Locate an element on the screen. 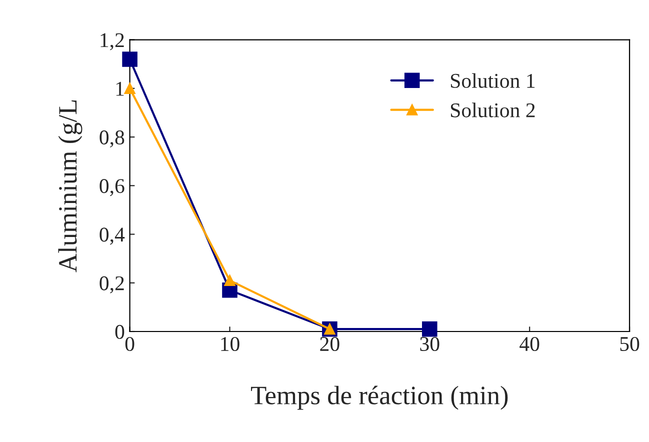  x-tick-label: 20 is located at coordinates (330, 344).